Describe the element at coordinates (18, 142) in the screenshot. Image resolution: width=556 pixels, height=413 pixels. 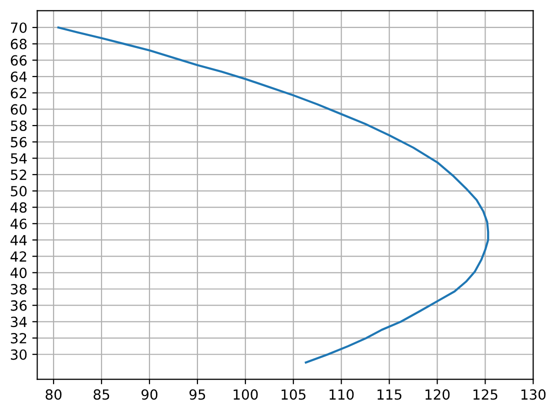
I see `y-tick-label: 56` at that location.